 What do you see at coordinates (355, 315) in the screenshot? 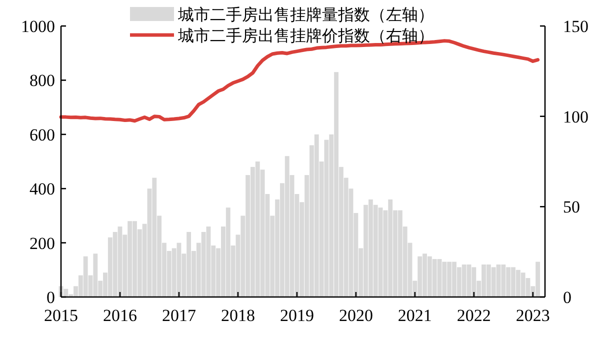
I see `x-tick-label: 2020` at bounding box center [355, 315].